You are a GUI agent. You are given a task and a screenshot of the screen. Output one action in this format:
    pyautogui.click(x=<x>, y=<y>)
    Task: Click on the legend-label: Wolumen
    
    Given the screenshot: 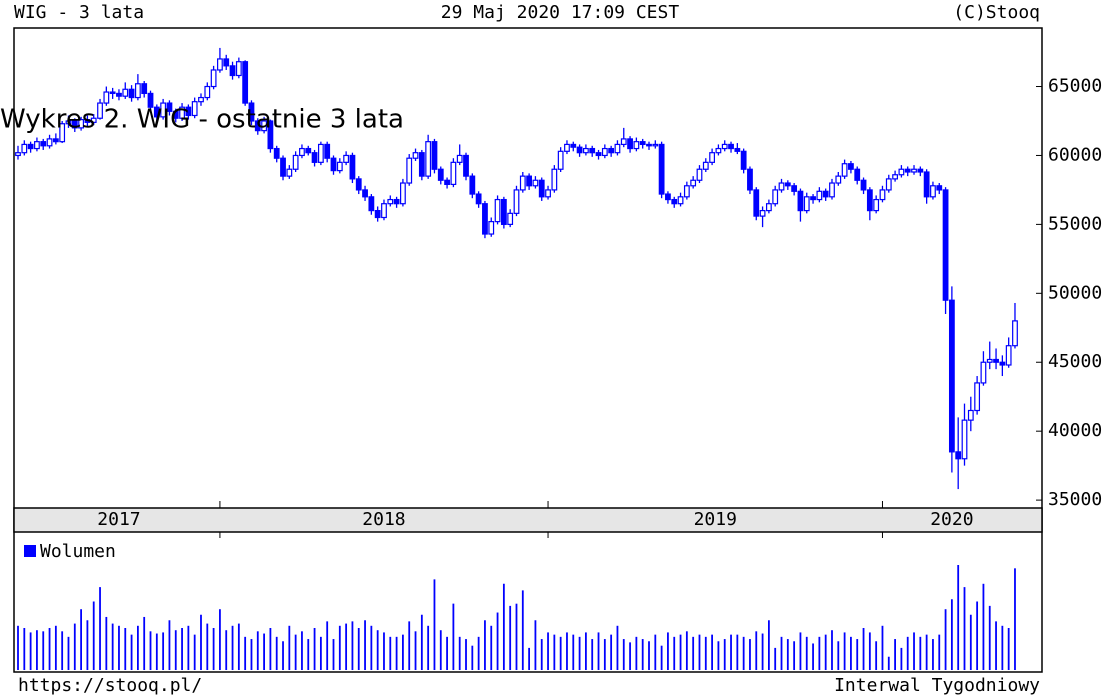 What is the action you would take?
    pyautogui.click(x=78, y=551)
    